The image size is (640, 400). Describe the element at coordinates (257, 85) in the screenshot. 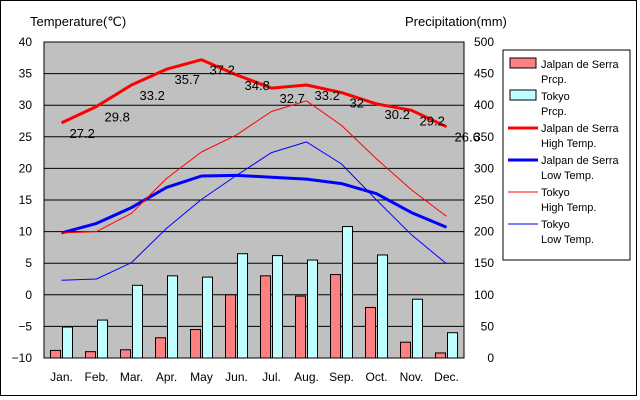

I see `data-label: 34.8` at that location.